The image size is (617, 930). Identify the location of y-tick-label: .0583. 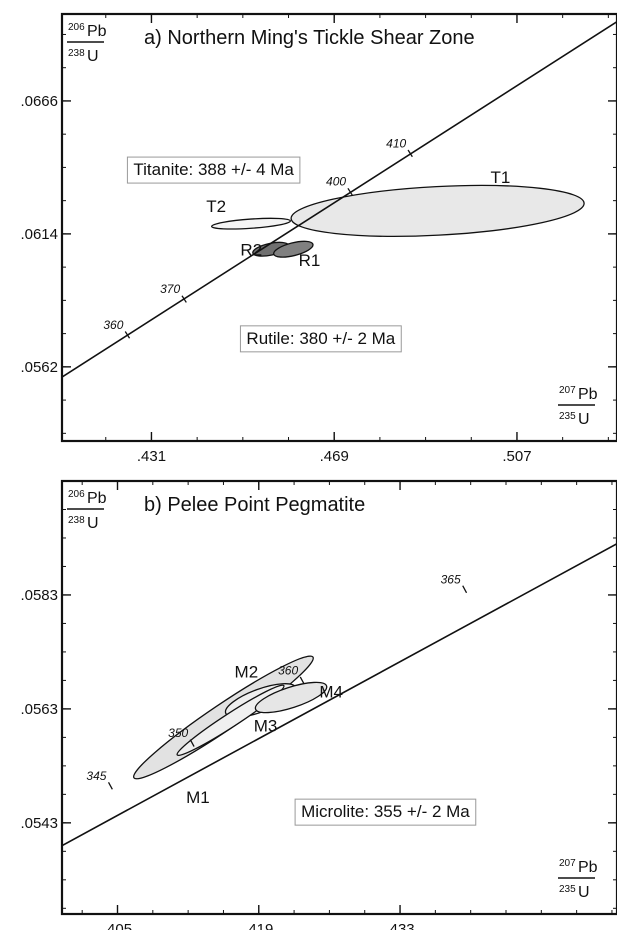
(39, 595).